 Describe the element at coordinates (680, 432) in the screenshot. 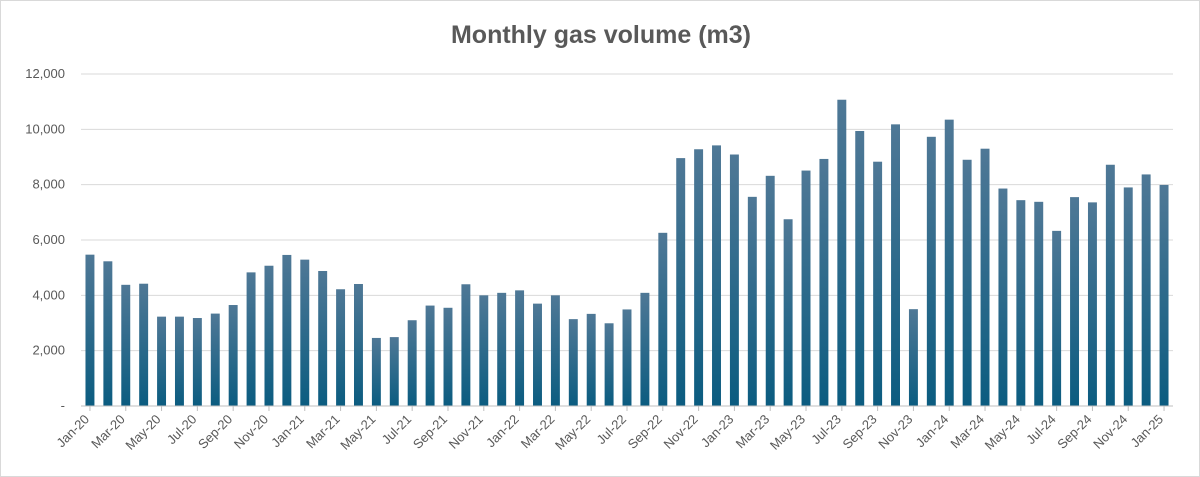

I see `x-tick-label: Nov-22` at that location.